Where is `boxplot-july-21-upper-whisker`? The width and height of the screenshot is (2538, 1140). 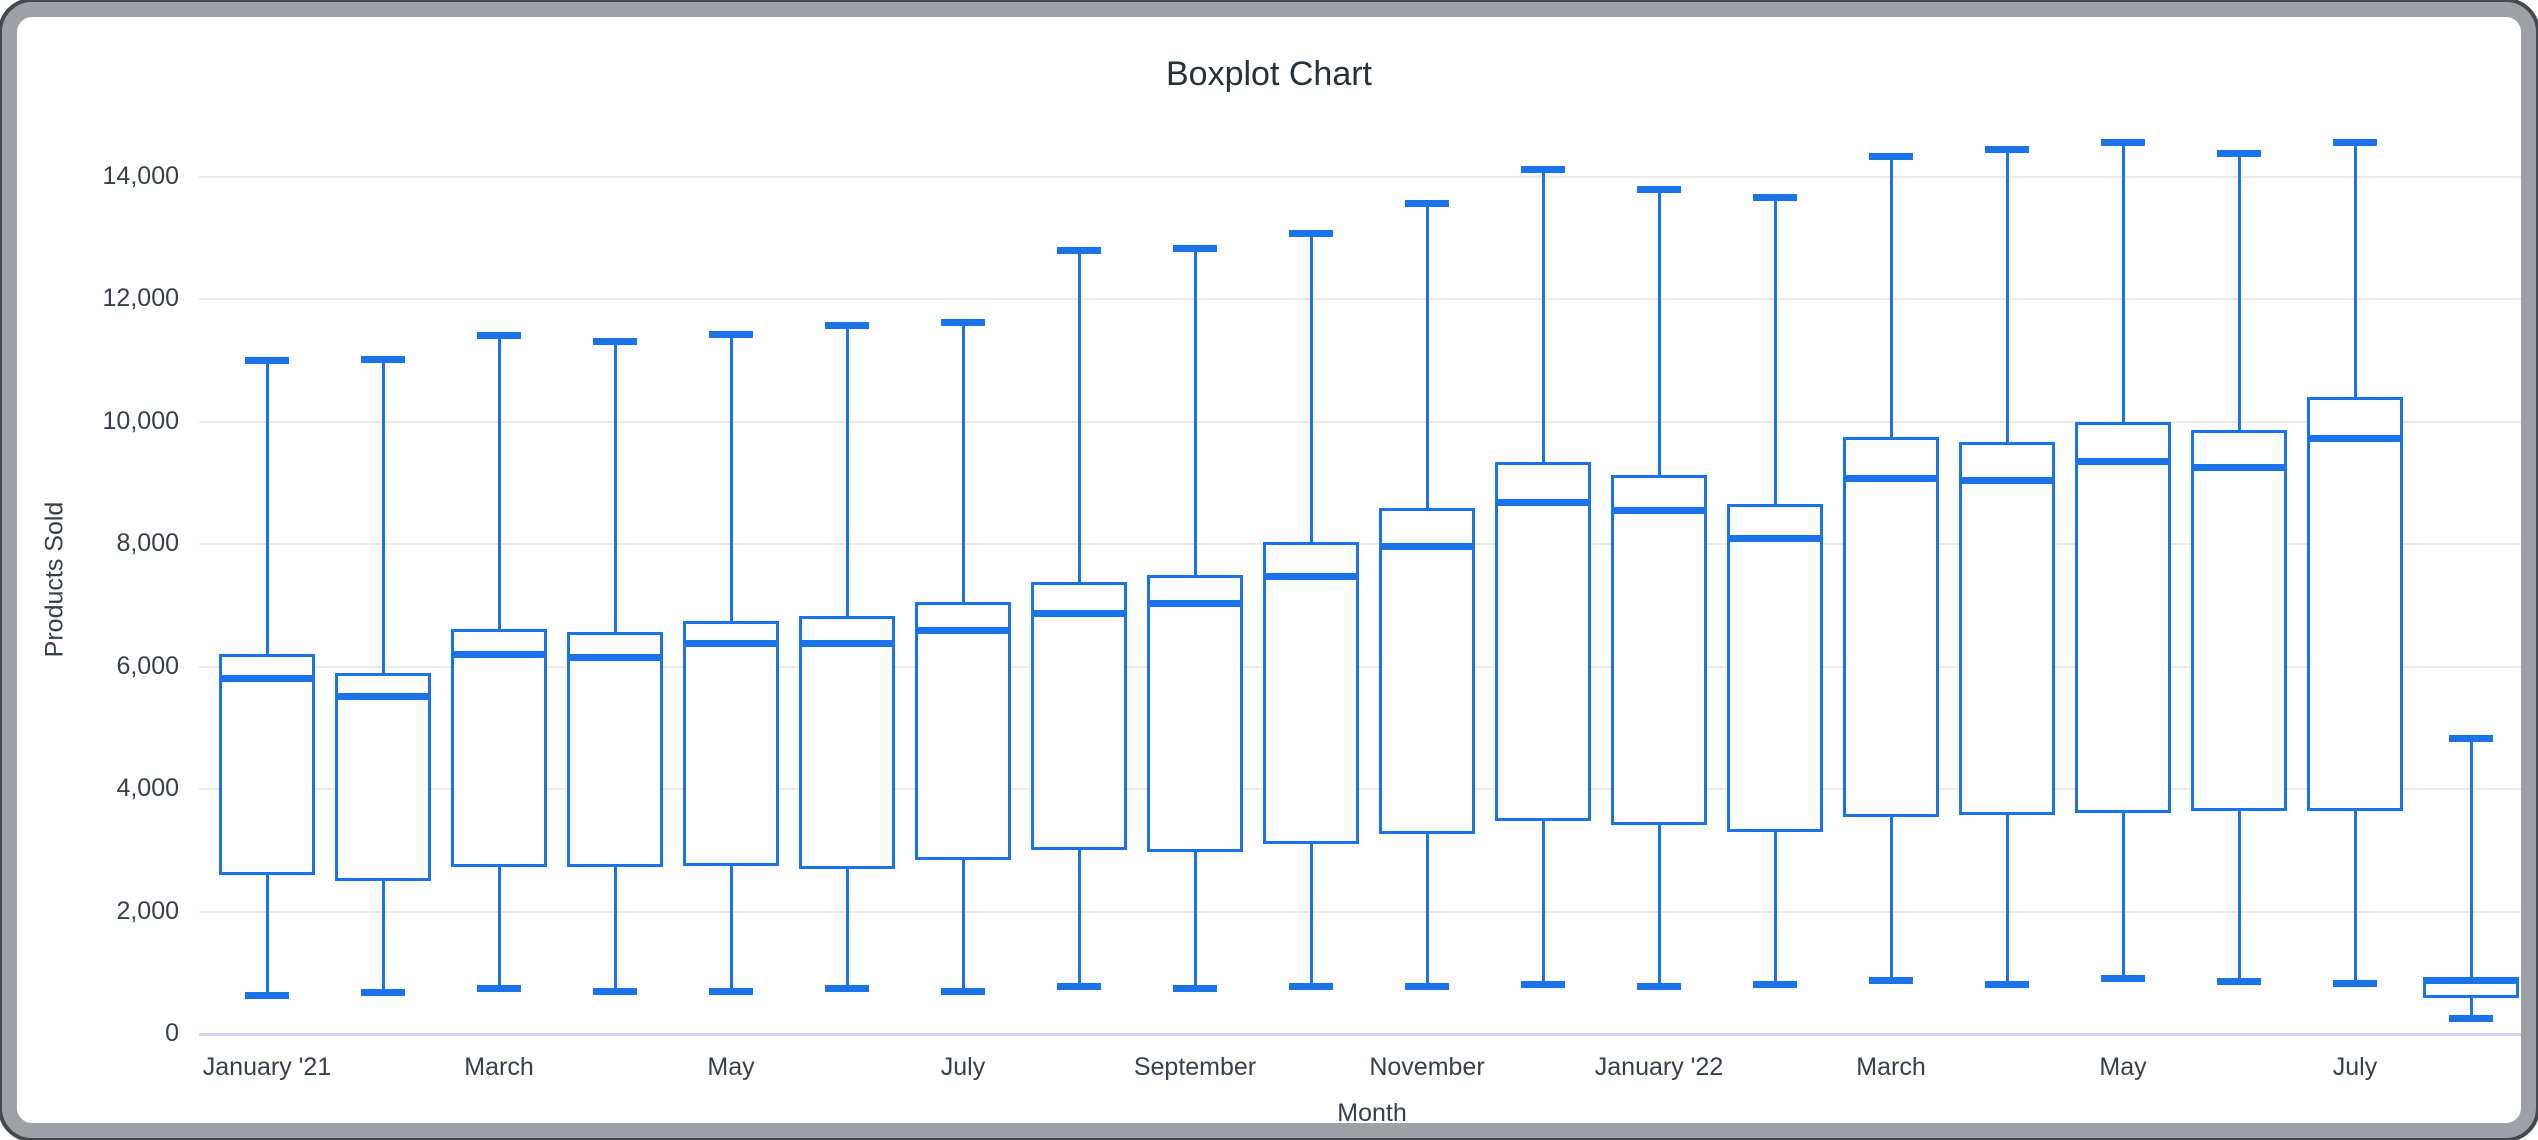 boxplot-july-21-upper-whisker is located at coordinates (963, 462).